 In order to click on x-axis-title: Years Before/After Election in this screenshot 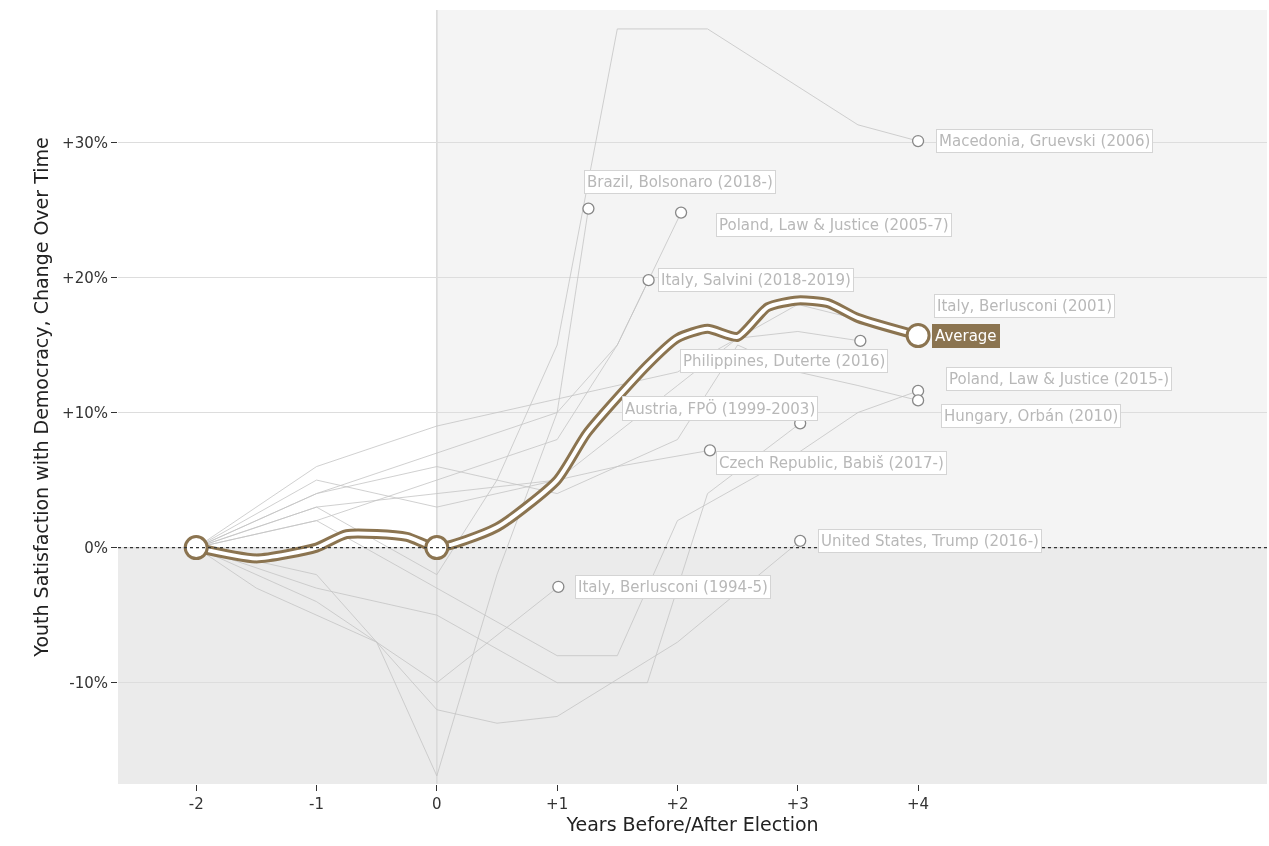, I will do `click(692, 824)`.